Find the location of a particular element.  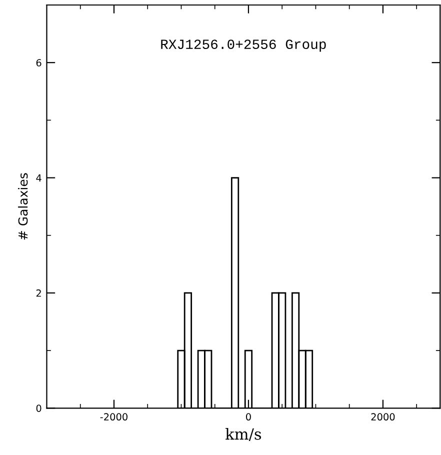

x-tick-label: 2000 is located at coordinates (383, 417).